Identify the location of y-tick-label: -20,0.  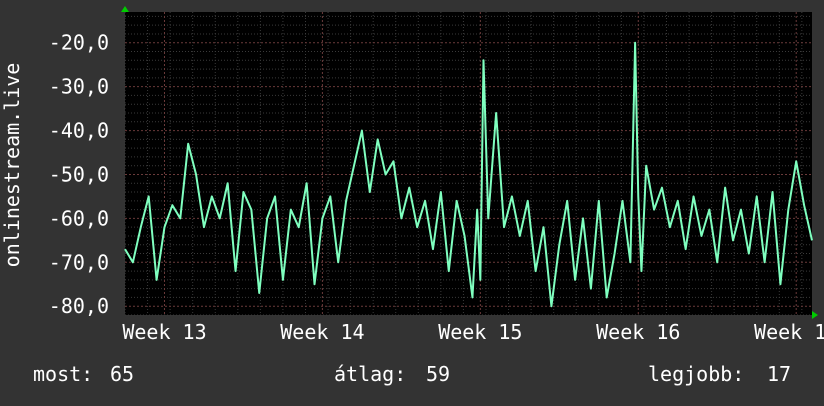
(79, 43).